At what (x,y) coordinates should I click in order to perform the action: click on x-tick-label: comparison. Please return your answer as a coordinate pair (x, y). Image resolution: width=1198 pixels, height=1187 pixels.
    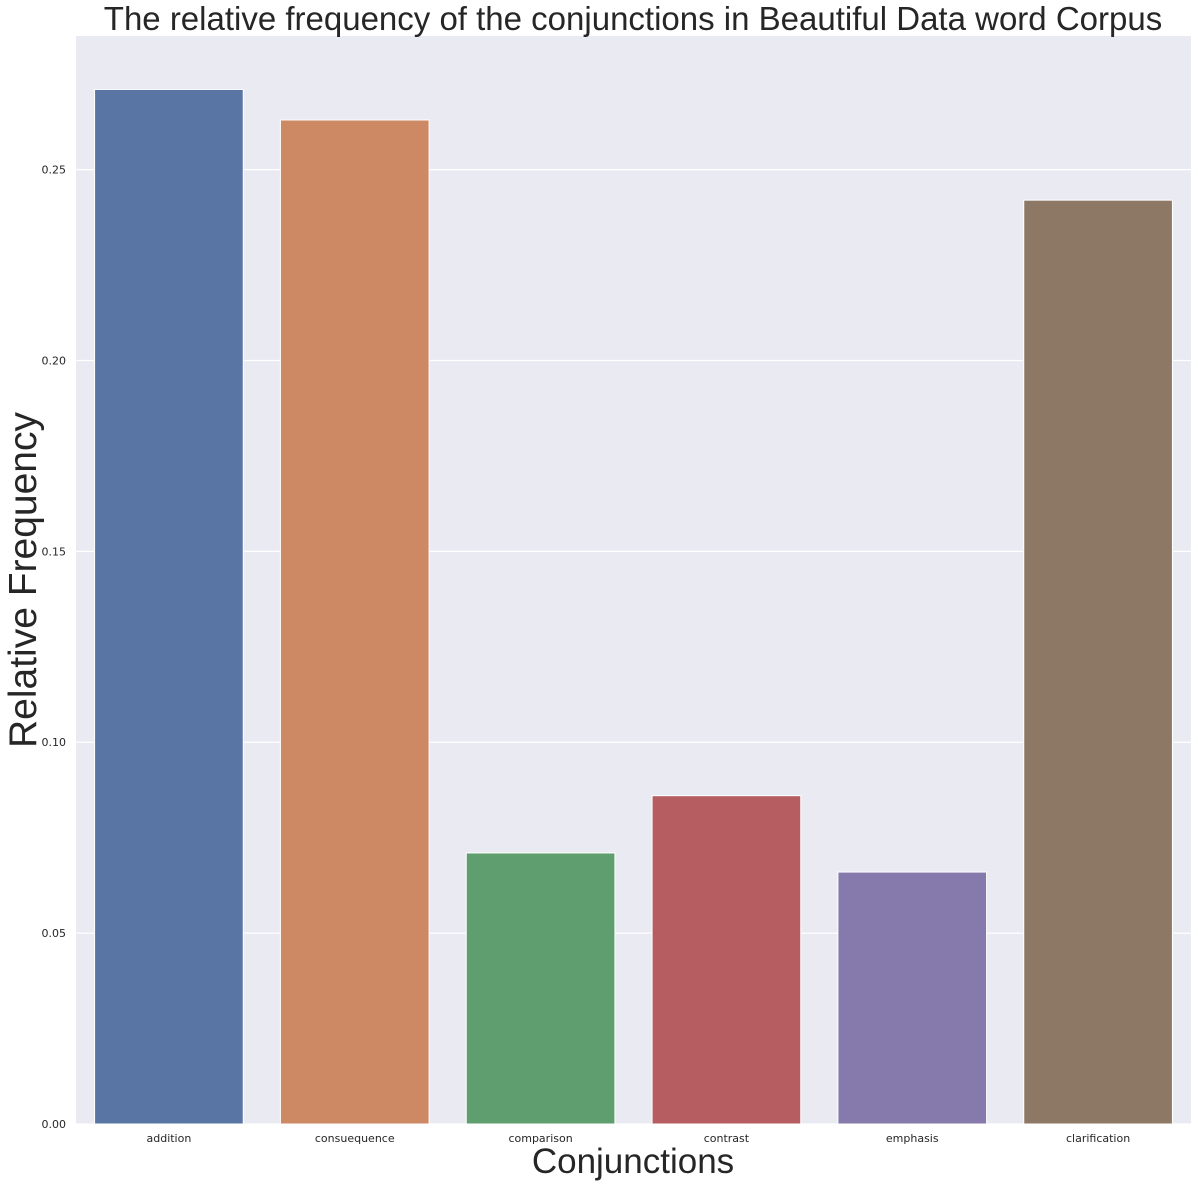
    Looking at the image, I should click on (540, 1138).